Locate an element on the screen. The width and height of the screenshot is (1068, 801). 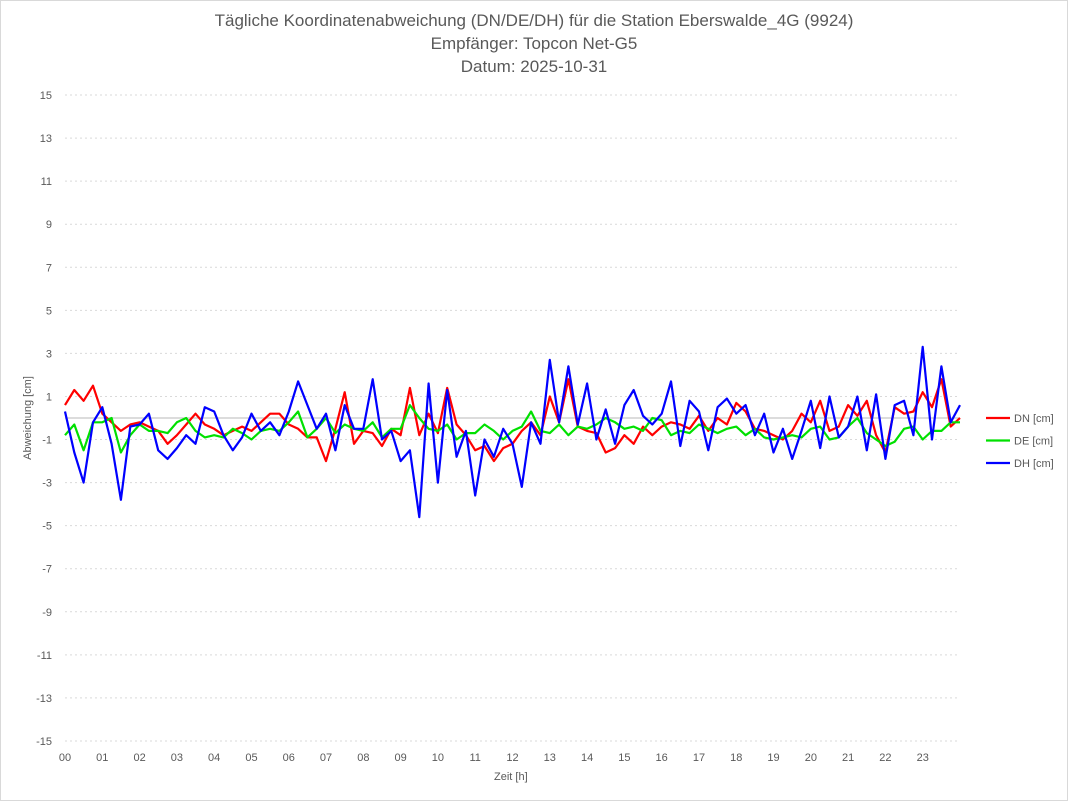
x-tick-label: 20 is located at coordinates (811, 758).